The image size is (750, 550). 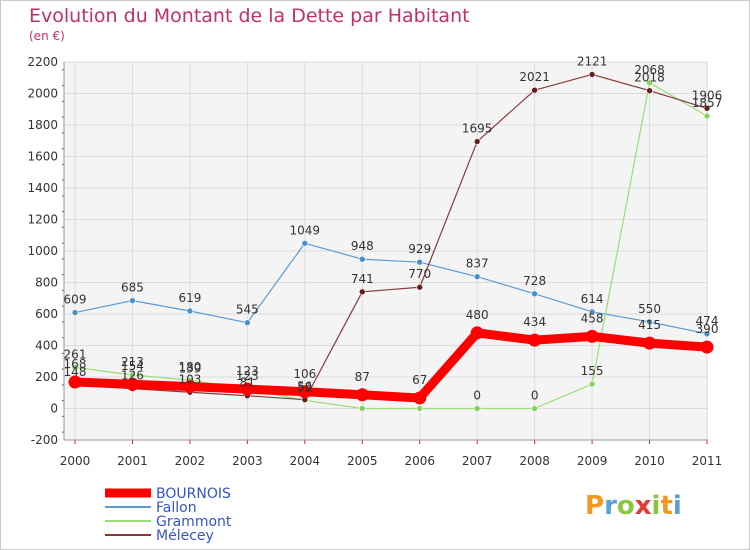 What do you see at coordinates (75, 461) in the screenshot?
I see `x-tick-label: 2000` at bounding box center [75, 461].